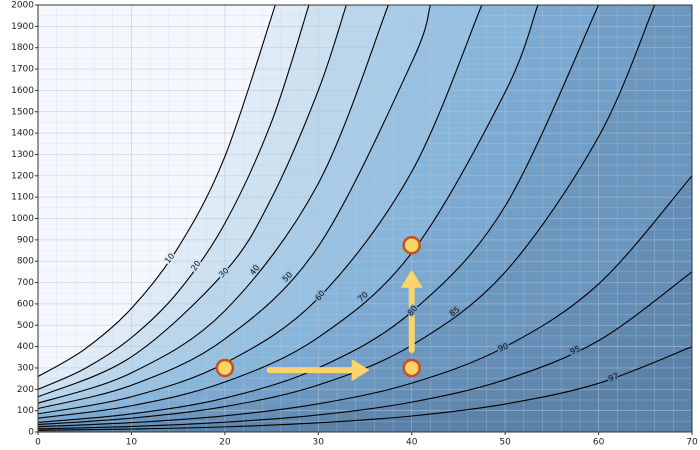 The image size is (700, 450). I want to click on y-tick-label: 1100, so click(22, 198).